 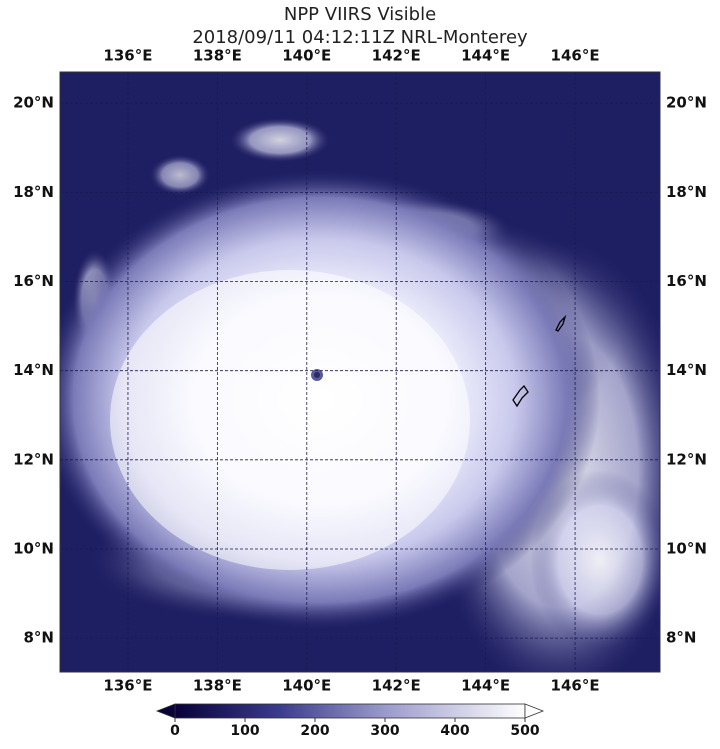 What do you see at coordinates (524, 731) in the screenshot?
I see `colorbar-tick-label: 500` at bounding box center [524, 731].